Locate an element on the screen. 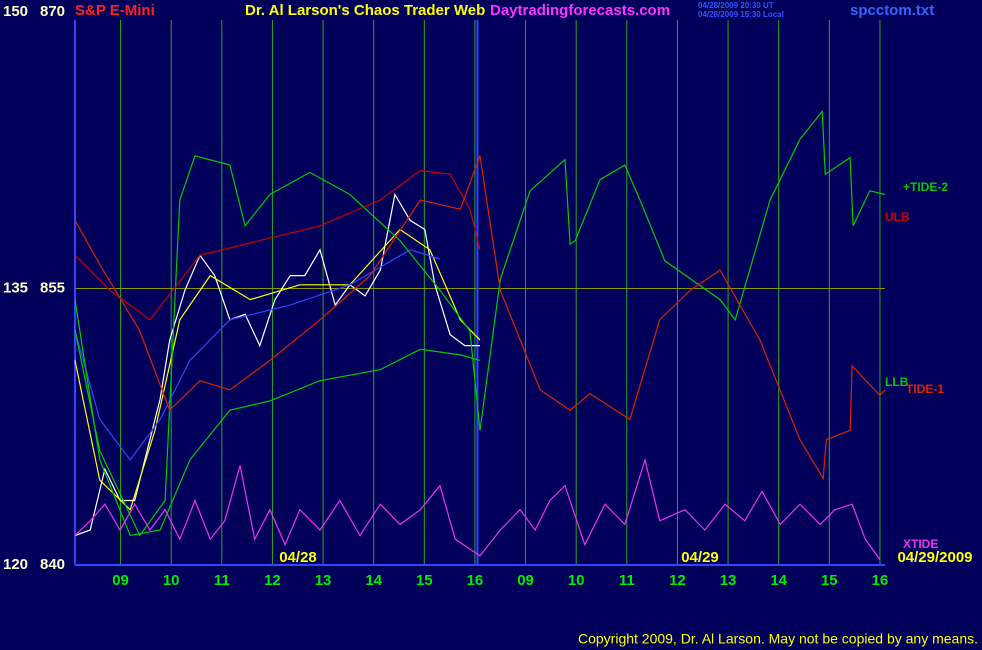 The image size is (982, 650). series-label: ULB is located at coordinates (897, 217).